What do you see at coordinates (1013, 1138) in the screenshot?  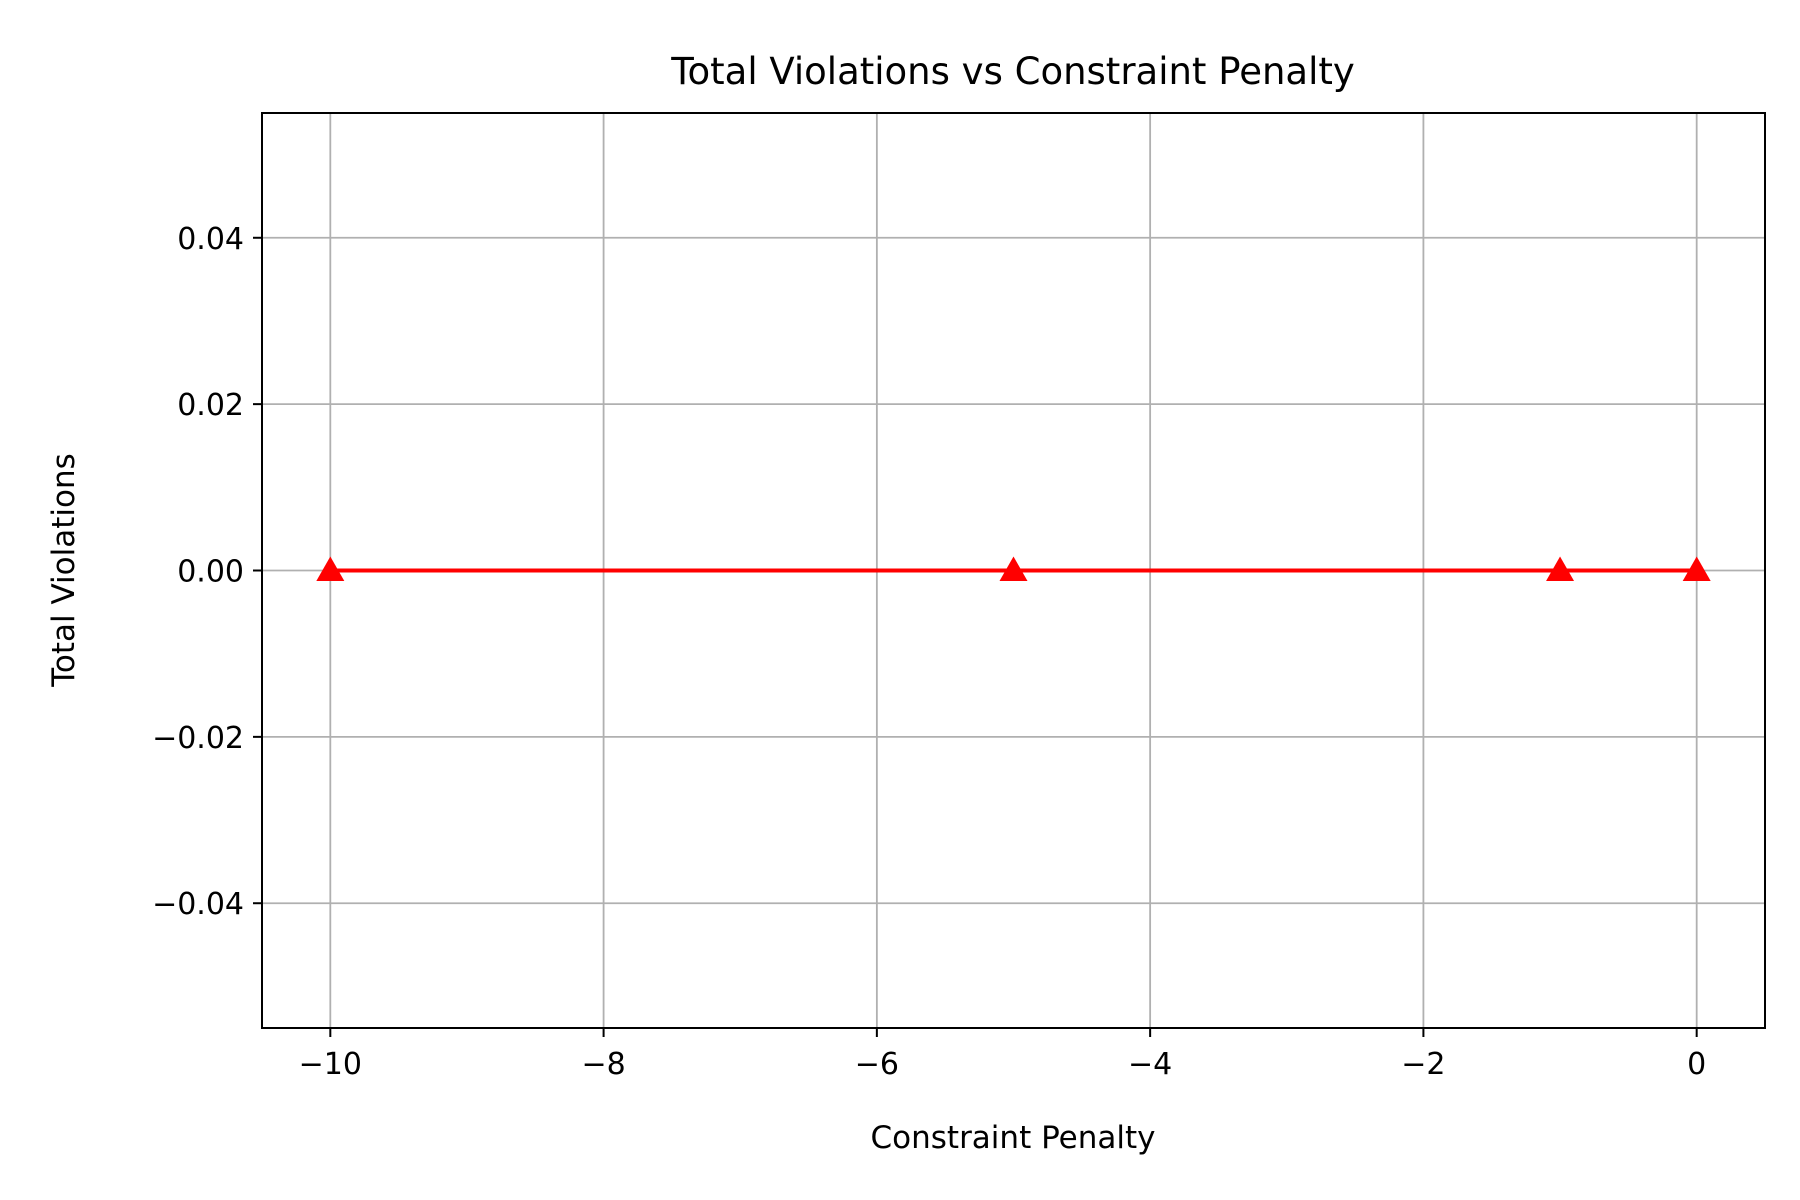 I see `x-axis-title: Constraint Penalty` at bounding box center [1013, 1138].